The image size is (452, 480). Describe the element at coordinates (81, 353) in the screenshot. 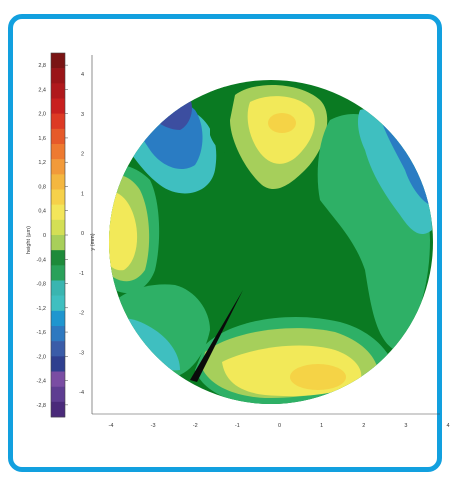

I see `y-tick-label: -3` at that location.